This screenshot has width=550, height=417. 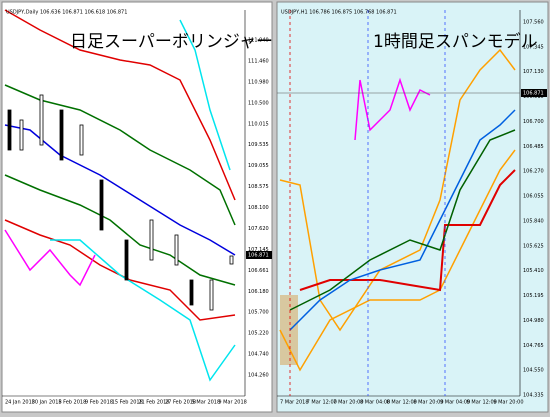 I want to click on date-label: 5 Mar 2018, so click(x=206, y=403).